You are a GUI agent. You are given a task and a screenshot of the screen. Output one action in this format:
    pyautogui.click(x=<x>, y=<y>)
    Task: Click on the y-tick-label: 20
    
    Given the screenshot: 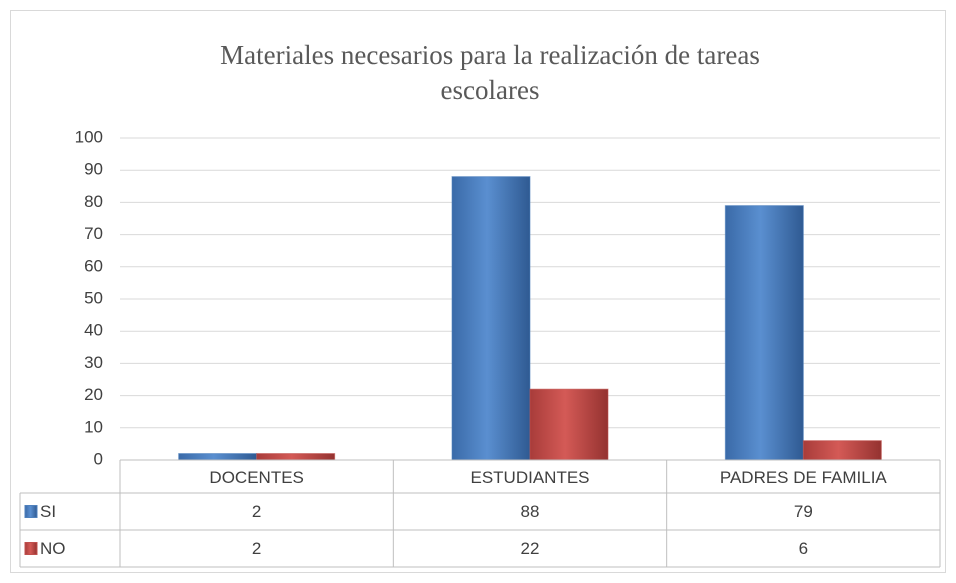 What is the action you would take?
    pyautogui.click(x=93, y=394)
    